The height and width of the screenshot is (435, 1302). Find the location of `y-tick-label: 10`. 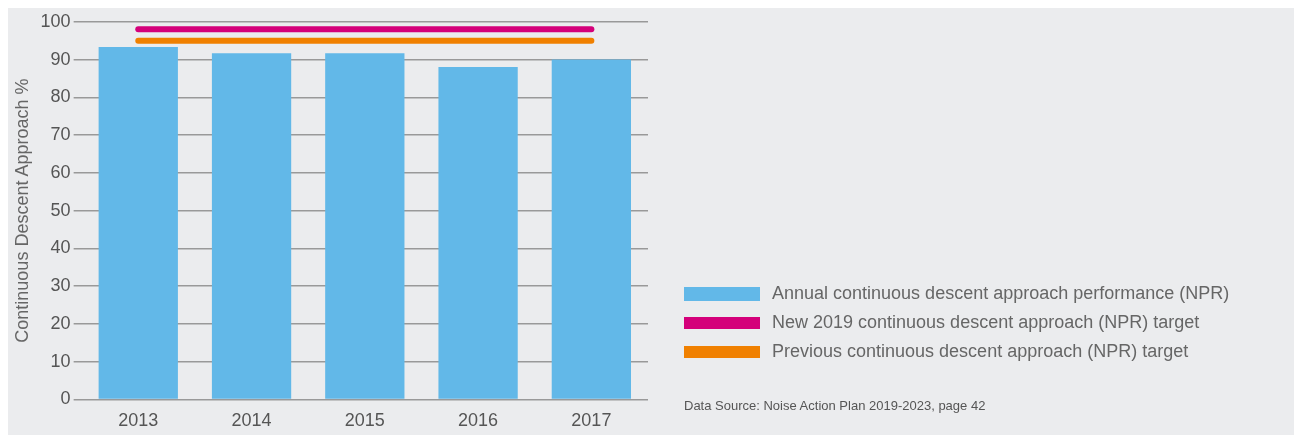

y-tick-label: 10 is located at coordinates (60, 360).